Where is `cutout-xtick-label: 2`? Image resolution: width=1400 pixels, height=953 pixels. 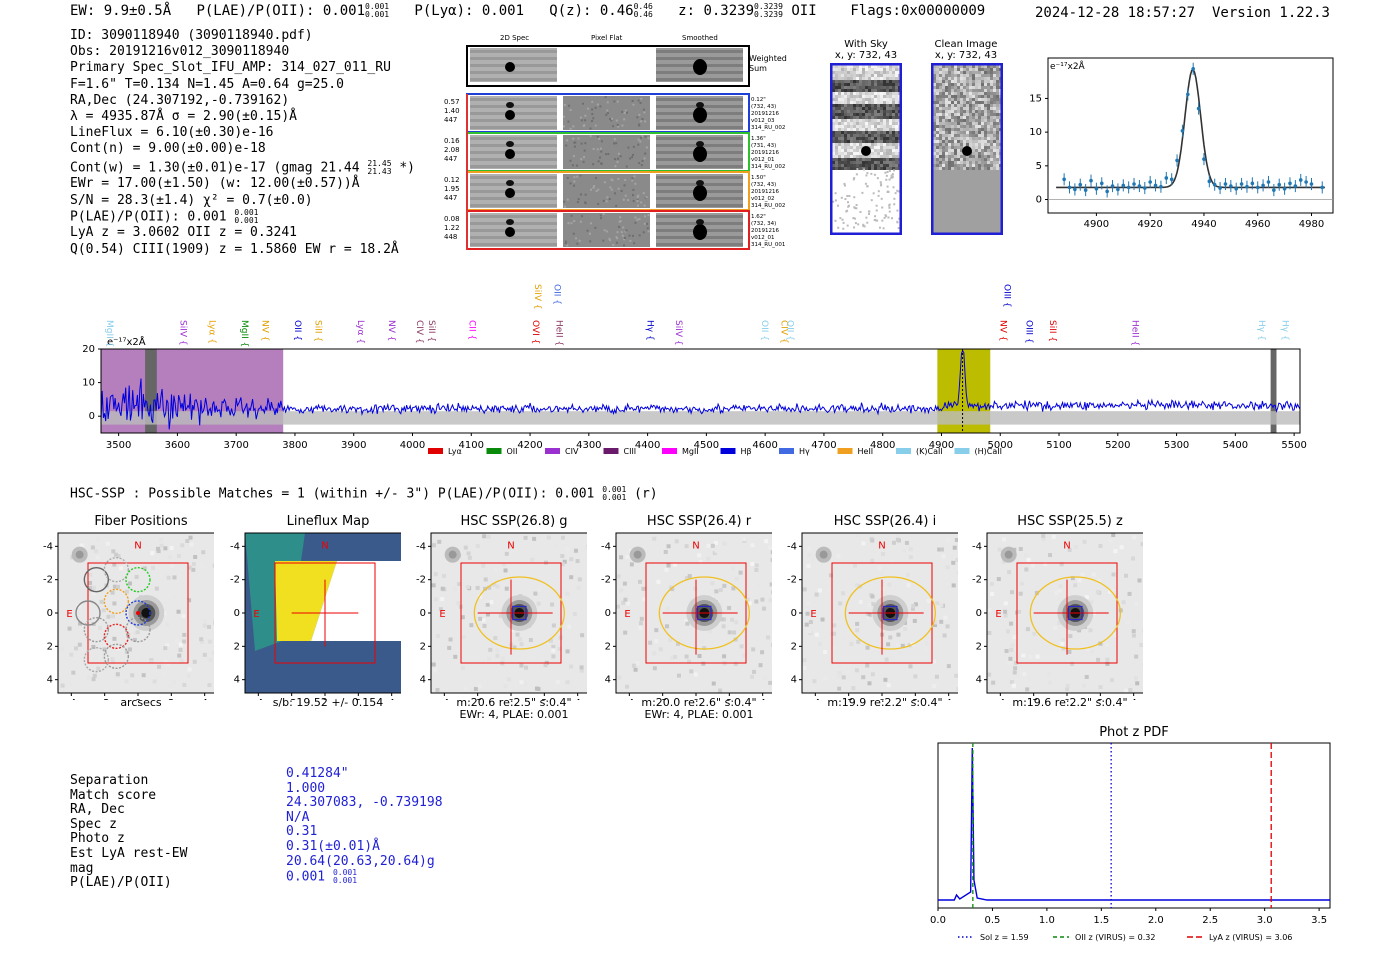 cutout-xtick-label: 2 is located at coordinates (1100, 699).